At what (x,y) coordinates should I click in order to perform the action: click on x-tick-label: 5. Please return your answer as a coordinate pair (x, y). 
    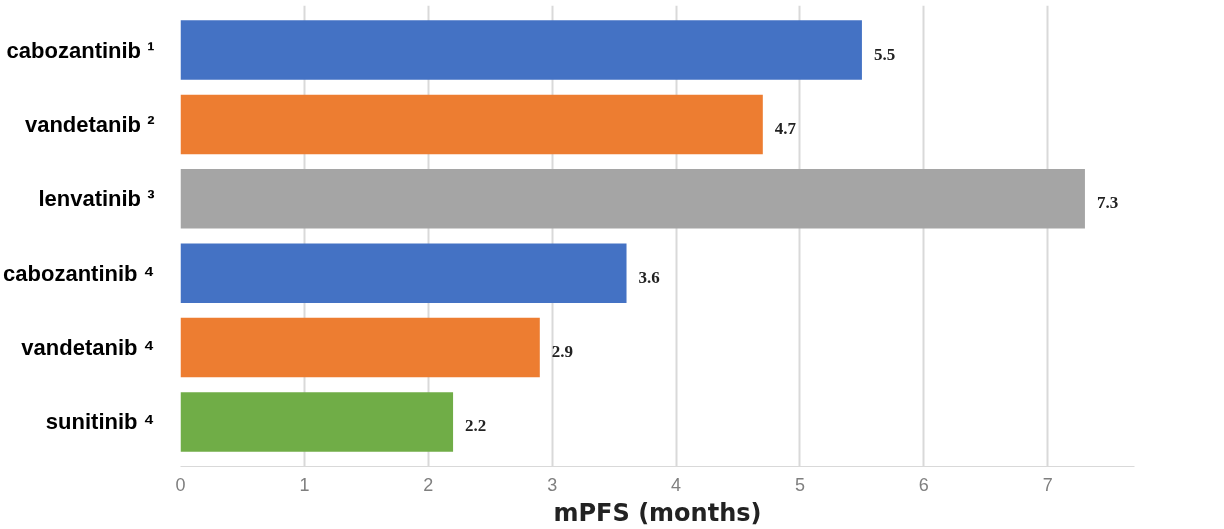
    Looking at the image, I should click on (799, 484).